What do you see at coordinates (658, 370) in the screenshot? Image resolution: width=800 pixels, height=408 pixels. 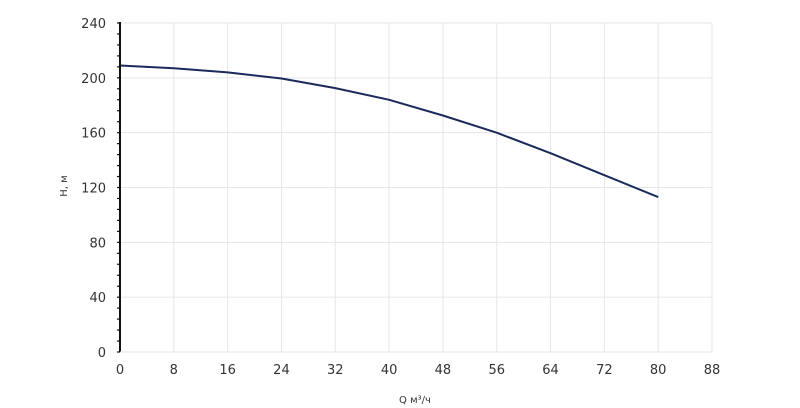 I see `x-tick-label: 80` at bounding box center [658, 370].